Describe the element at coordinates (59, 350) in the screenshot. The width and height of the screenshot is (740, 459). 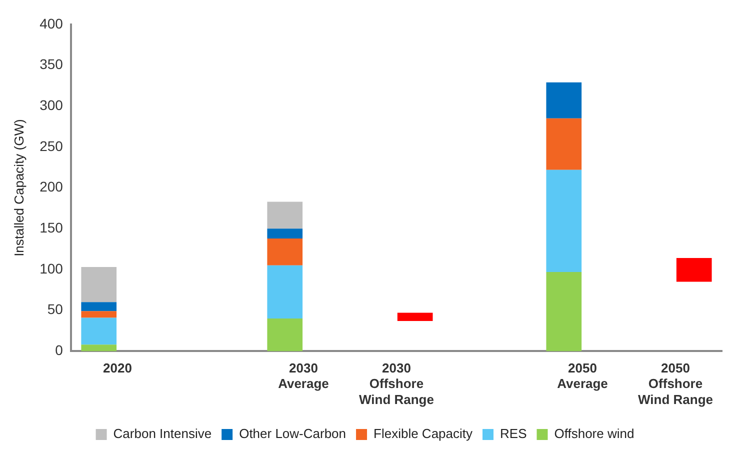
I see `y-tick-label: 0` at that location.